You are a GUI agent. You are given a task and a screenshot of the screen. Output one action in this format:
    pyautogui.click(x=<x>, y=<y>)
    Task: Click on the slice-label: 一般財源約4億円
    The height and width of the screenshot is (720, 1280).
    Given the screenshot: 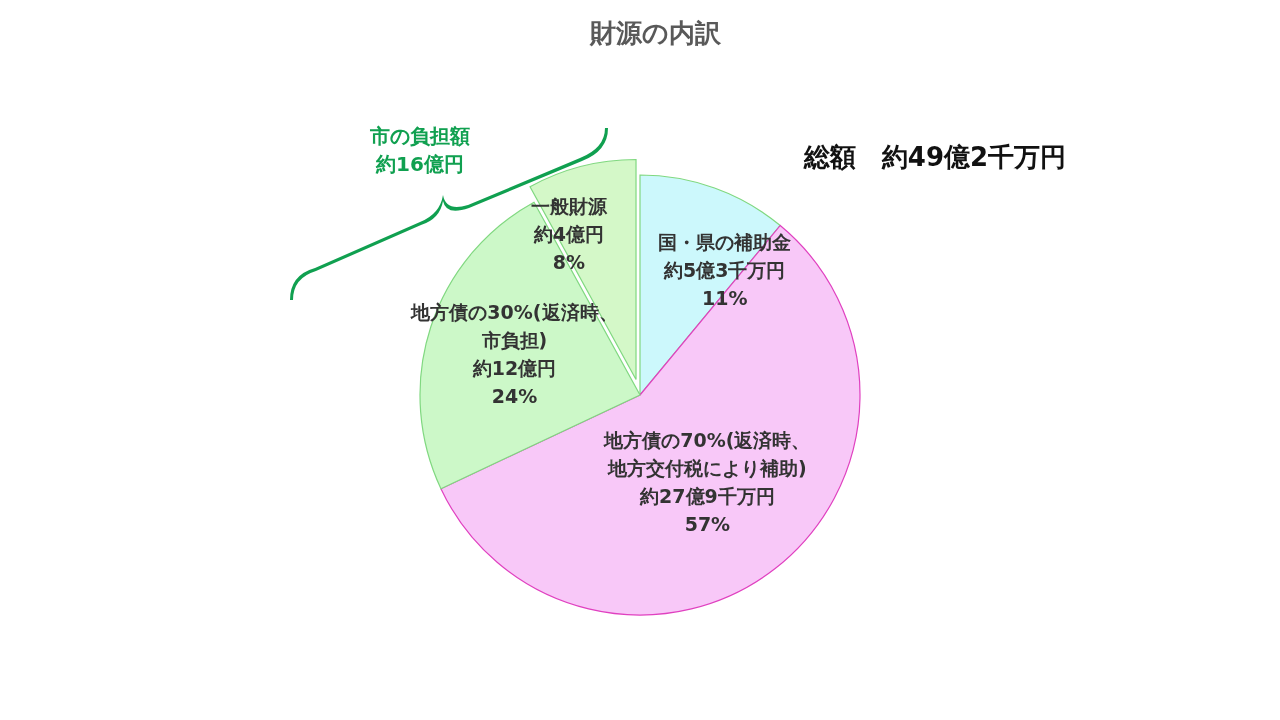 What is the action you would take?
    pyautogui.click(x=569, y=220)
    